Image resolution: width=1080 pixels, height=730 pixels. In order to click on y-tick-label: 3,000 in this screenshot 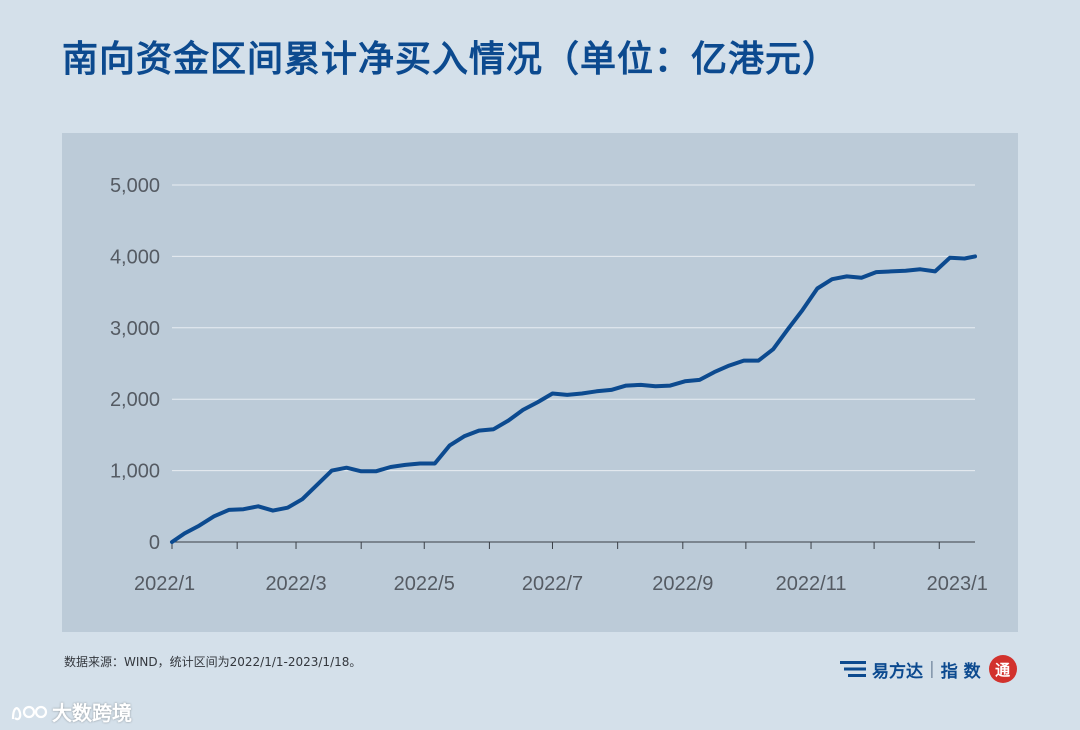, I will do `click(135, 329)`.